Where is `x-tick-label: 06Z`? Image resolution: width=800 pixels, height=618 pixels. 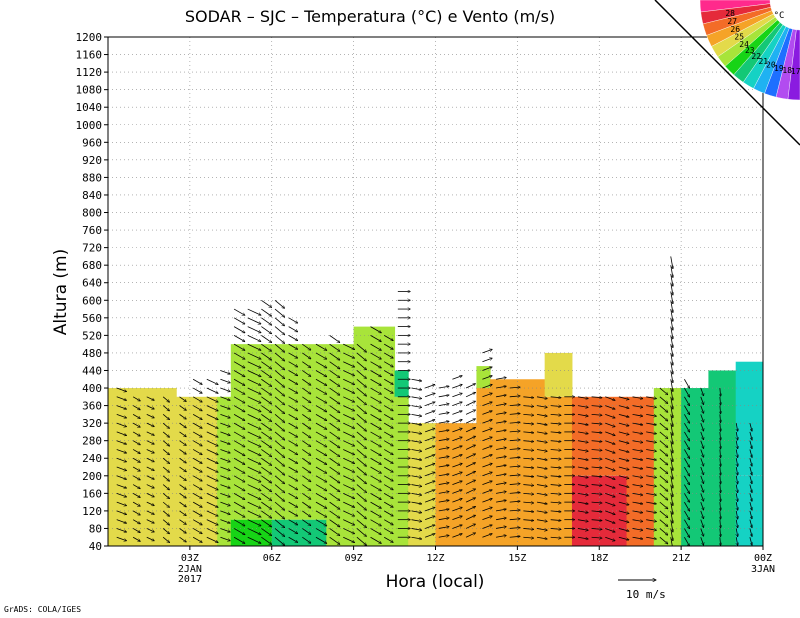
x-tick-label: 06Z is located at coordinates (272, 558).